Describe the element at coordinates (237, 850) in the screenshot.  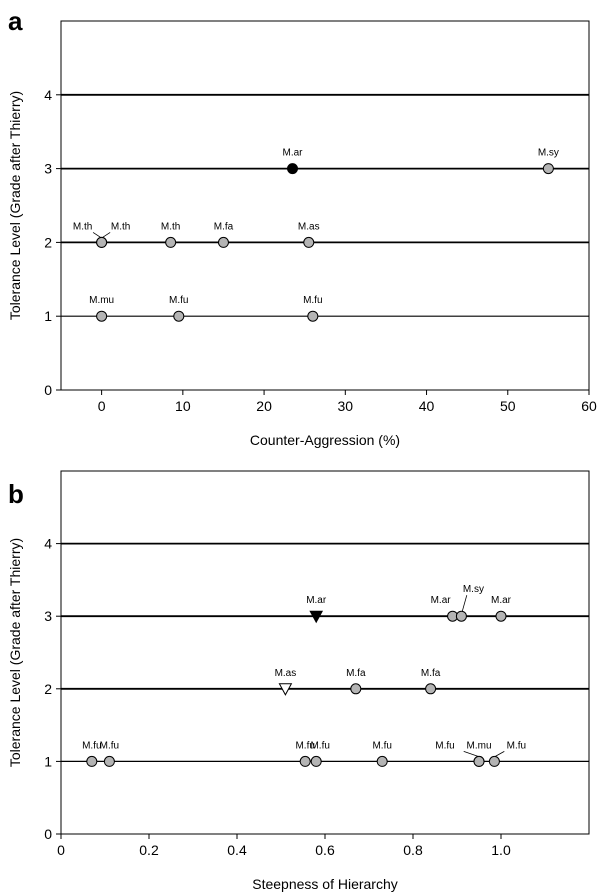
I see `x-tick-label: 0.4` at that location.